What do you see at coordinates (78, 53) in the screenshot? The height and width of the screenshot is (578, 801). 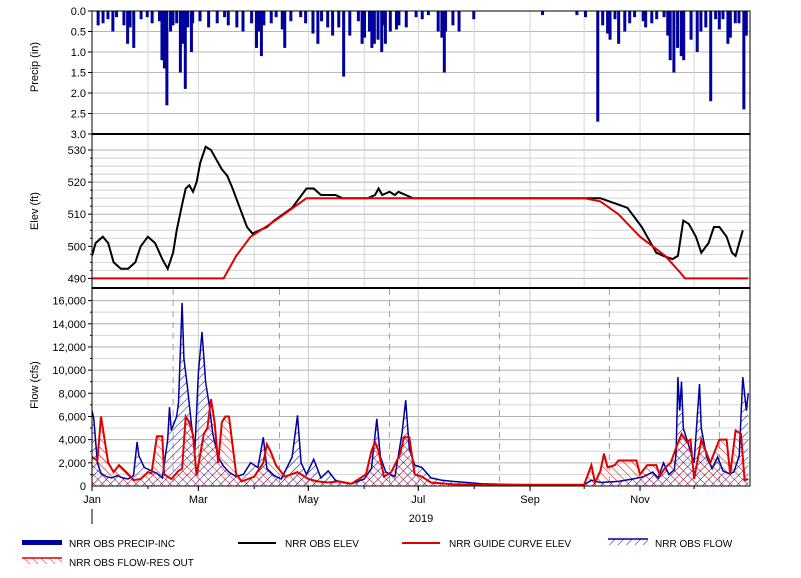 I see `precip-tick-label: 1.0` at bounding box center [78, 53].